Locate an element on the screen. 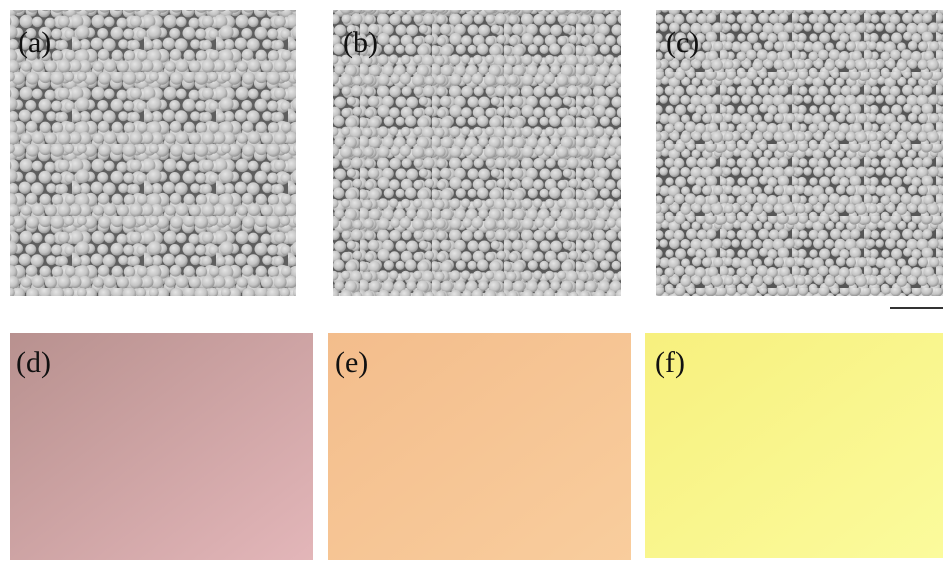  panel-label: (c) is located at coordinates (682, 42).